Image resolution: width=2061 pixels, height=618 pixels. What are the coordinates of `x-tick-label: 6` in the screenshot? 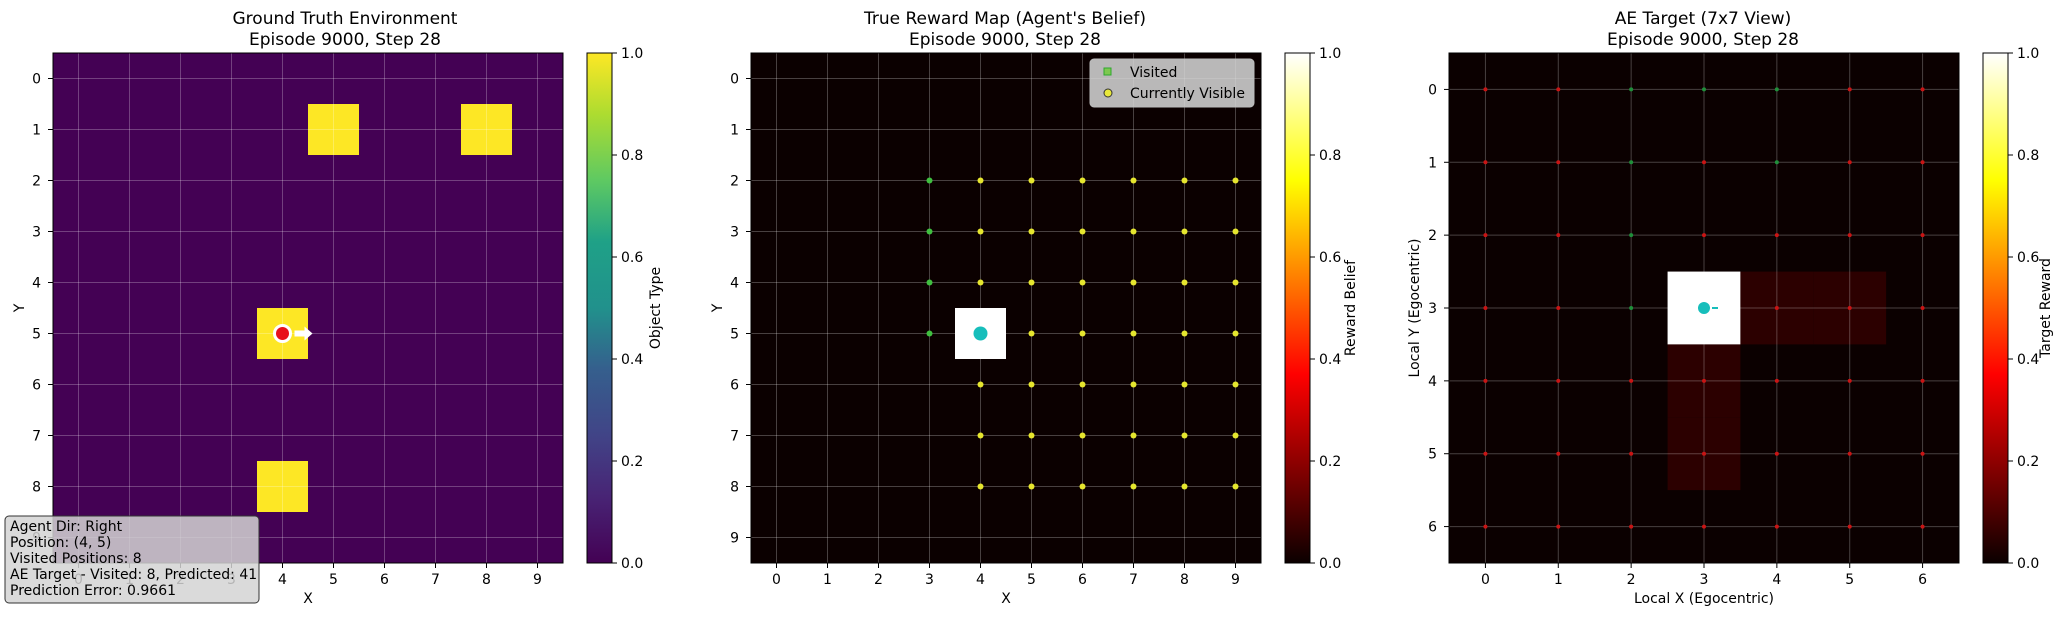 It's located at (384, 580).